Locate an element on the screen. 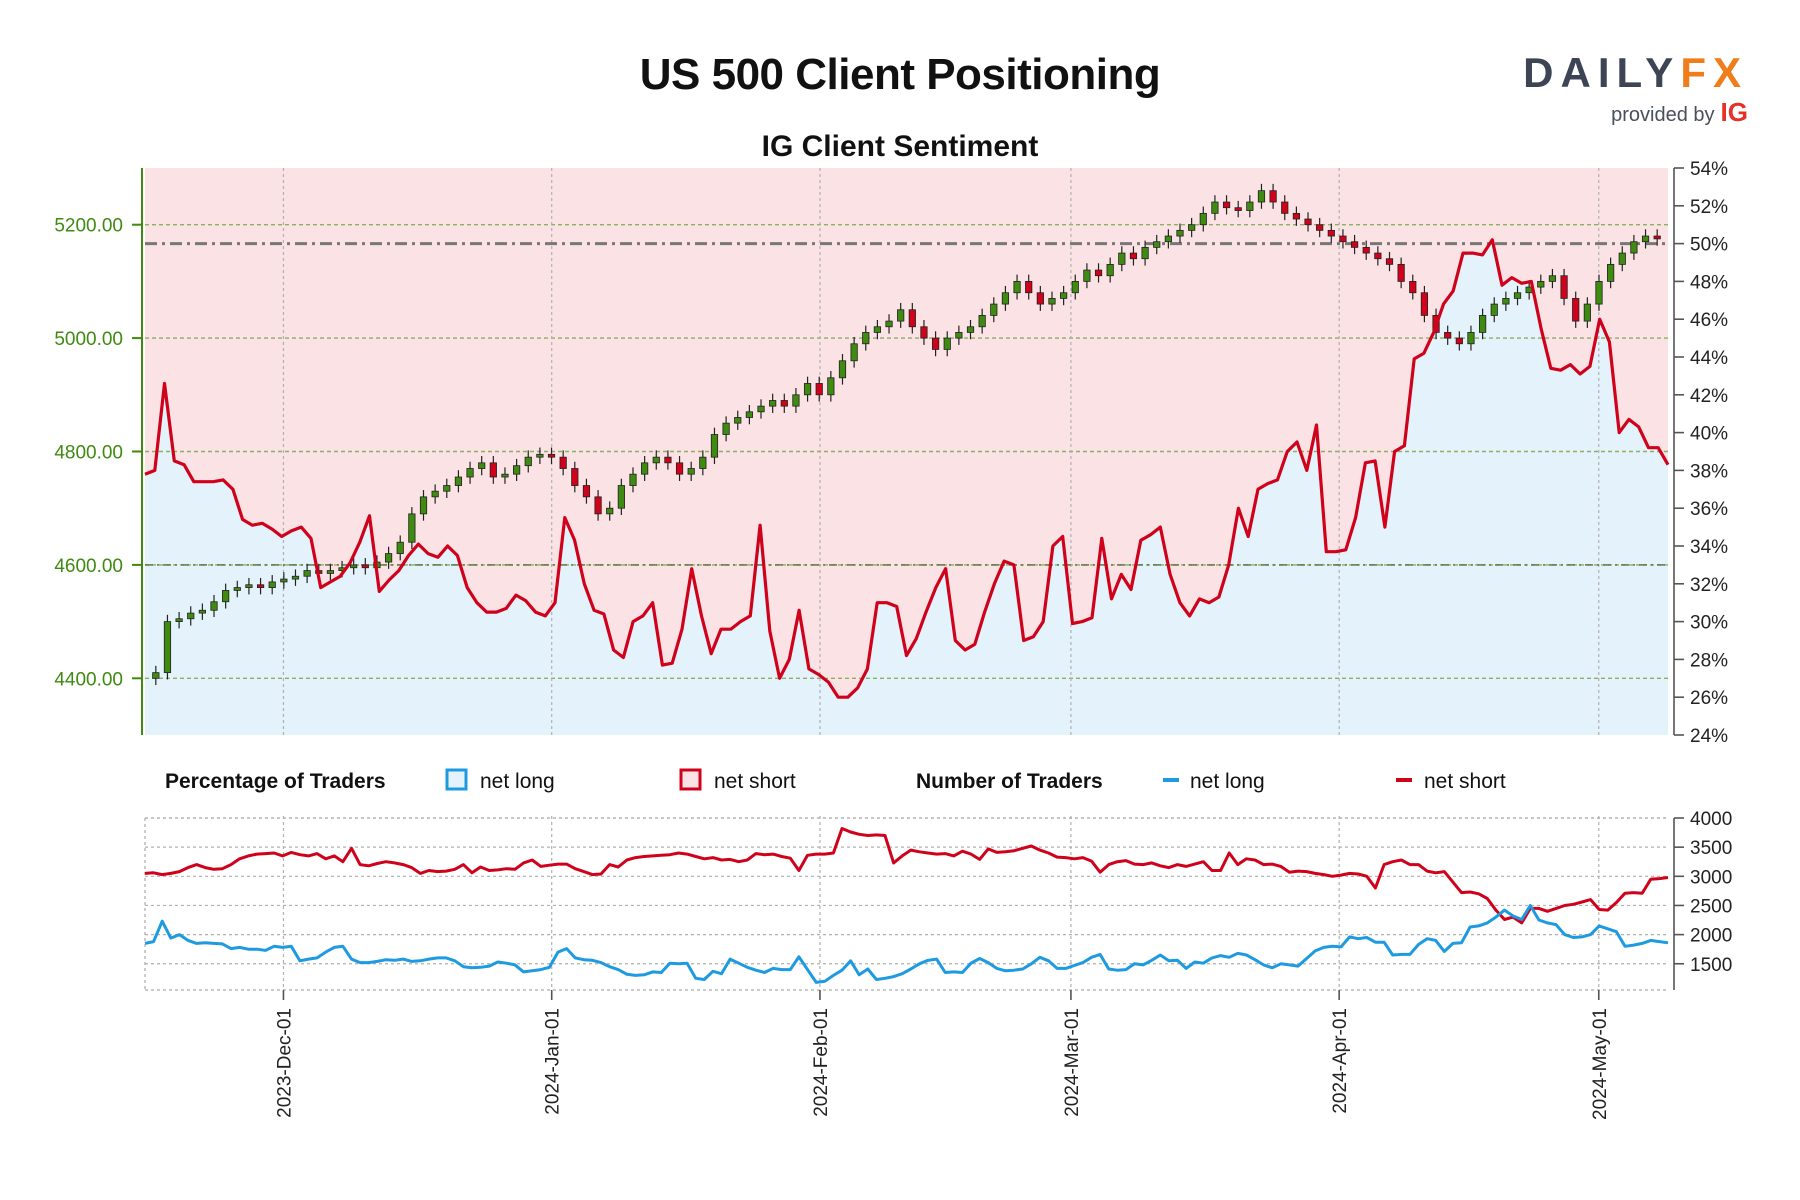  count-tick-label: 3000 is located at coordinates (1711, 877).